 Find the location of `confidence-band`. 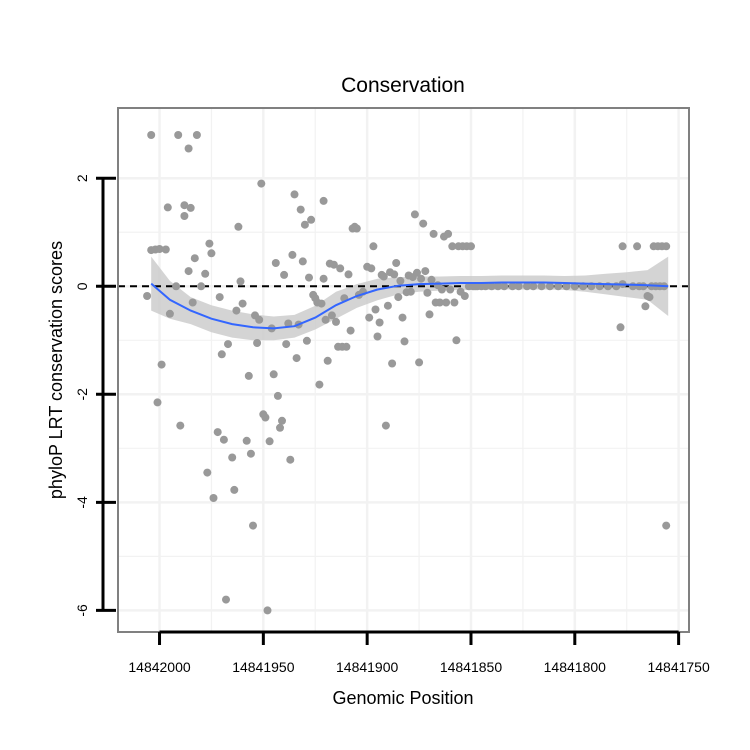

confidence-band is located at coordinates (410, 298).